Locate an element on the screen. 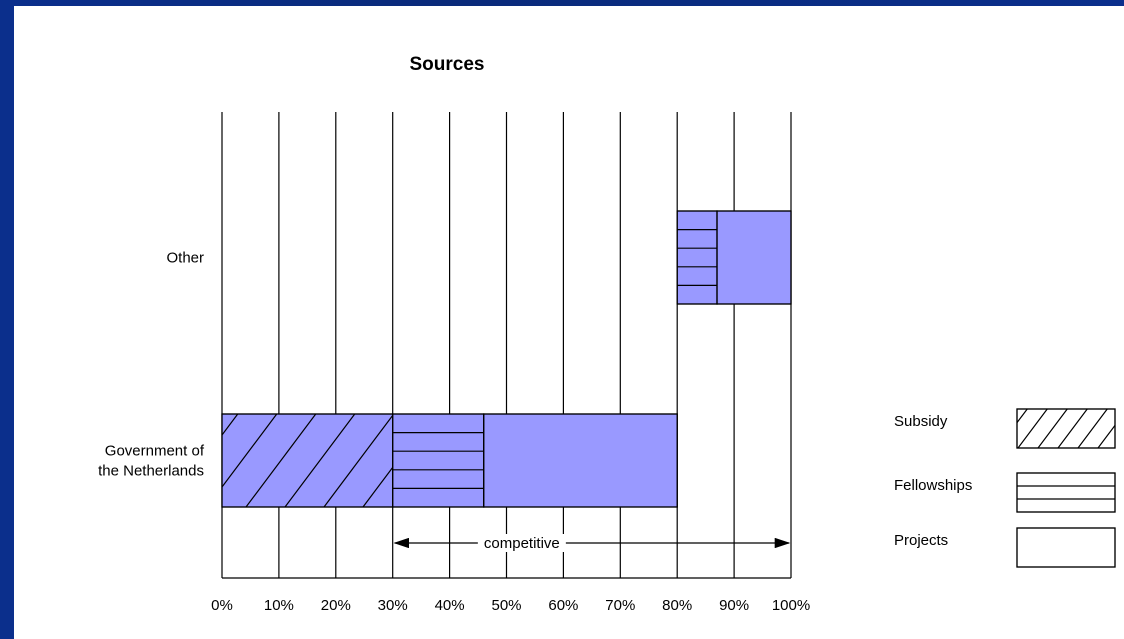 Image resolution: width=1124 pixels, height=639 pixels. legend-item-projects: Projects is located at coordinates (1005, 547).